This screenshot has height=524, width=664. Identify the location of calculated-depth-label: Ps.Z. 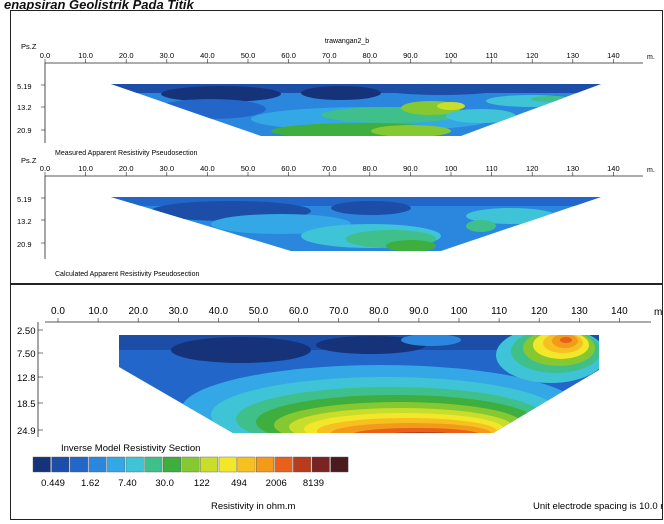
(29, 160).